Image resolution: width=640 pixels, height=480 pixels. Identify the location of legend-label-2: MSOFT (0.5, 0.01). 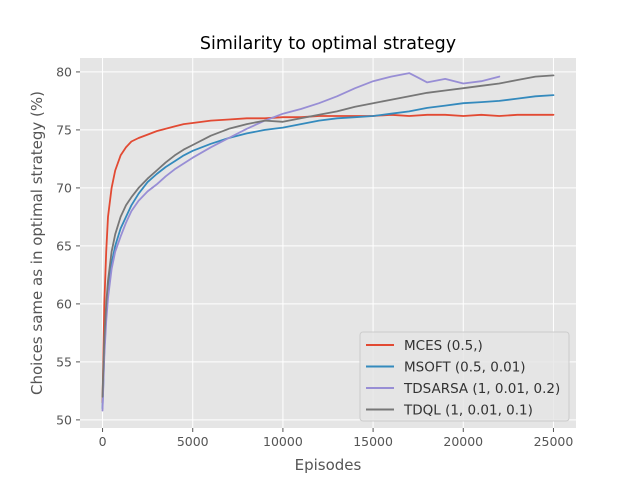
(465, 368).